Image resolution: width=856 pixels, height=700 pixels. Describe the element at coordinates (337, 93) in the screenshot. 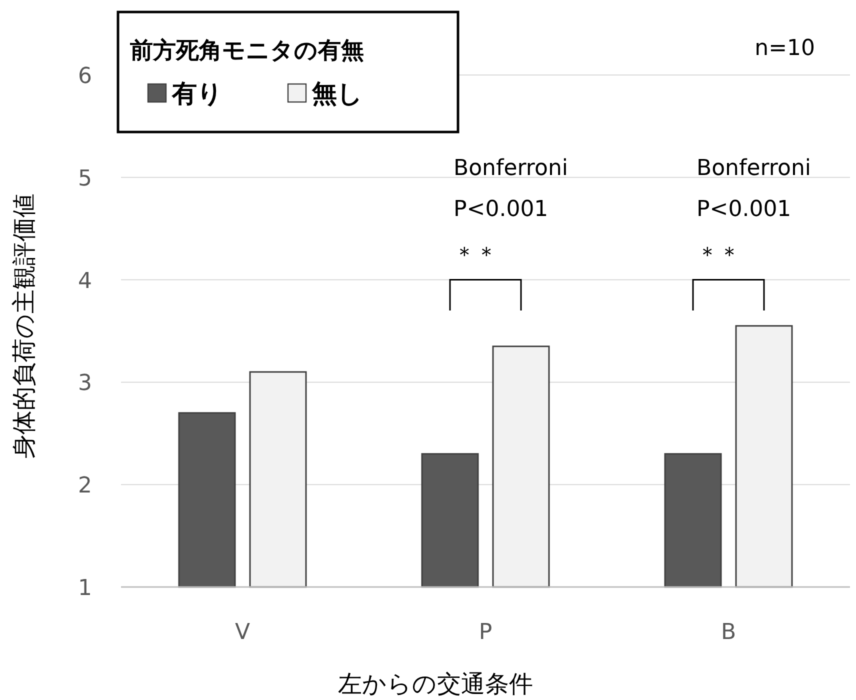

I see `legend-label: 無し` at that location.